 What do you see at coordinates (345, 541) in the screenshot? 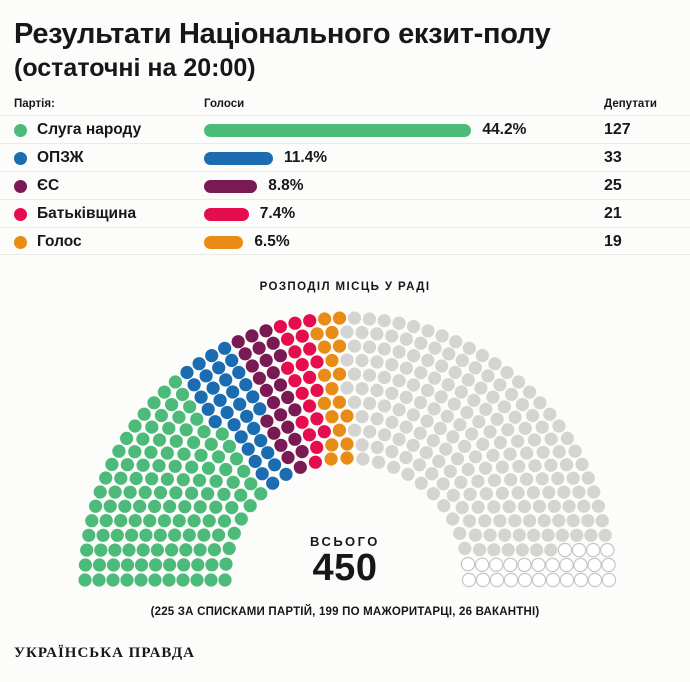
I see `total-seats-label: ВСЬОГО` at bounding box center [345, 541].